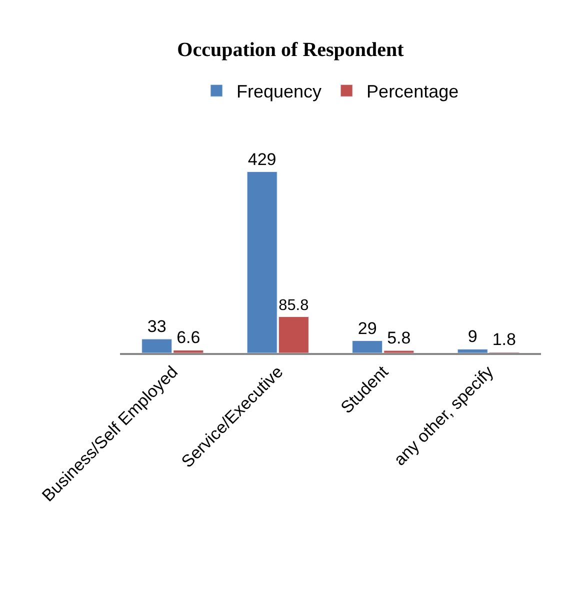 The height and width of the screenshot is (603, 581). Describe the element at coordinates (504, 340) in the screenshot. I see `data-label: 1.8` at that location.